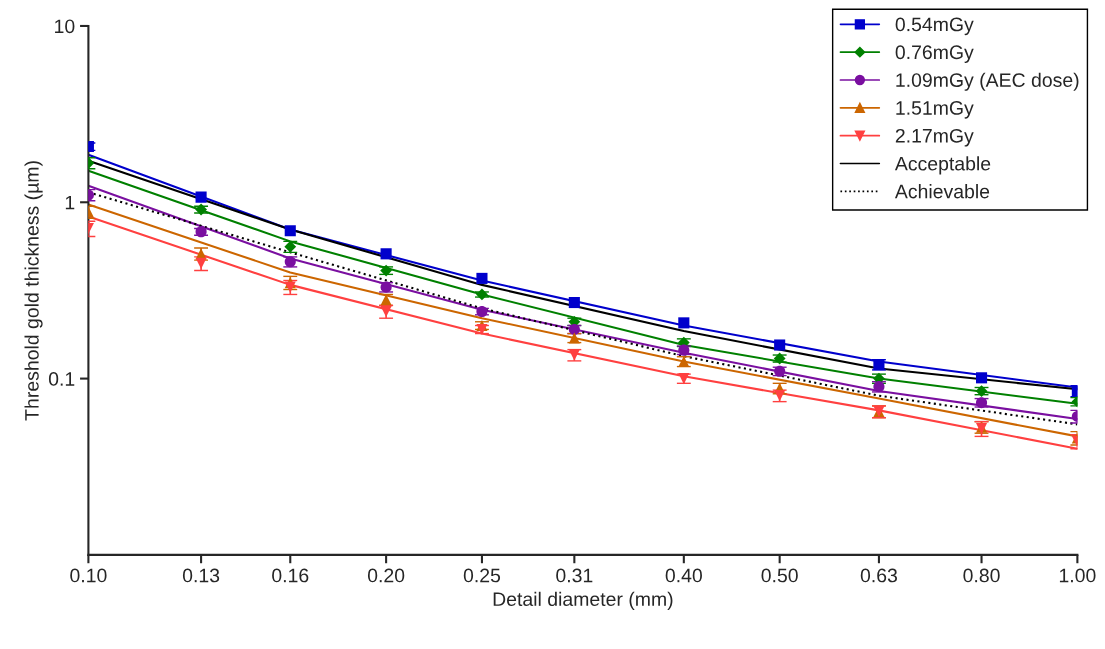 The height and width of the screenshot is (649, 1105). I want to click on x-axis-title: Detail diameter (mm), so click(583, 600).